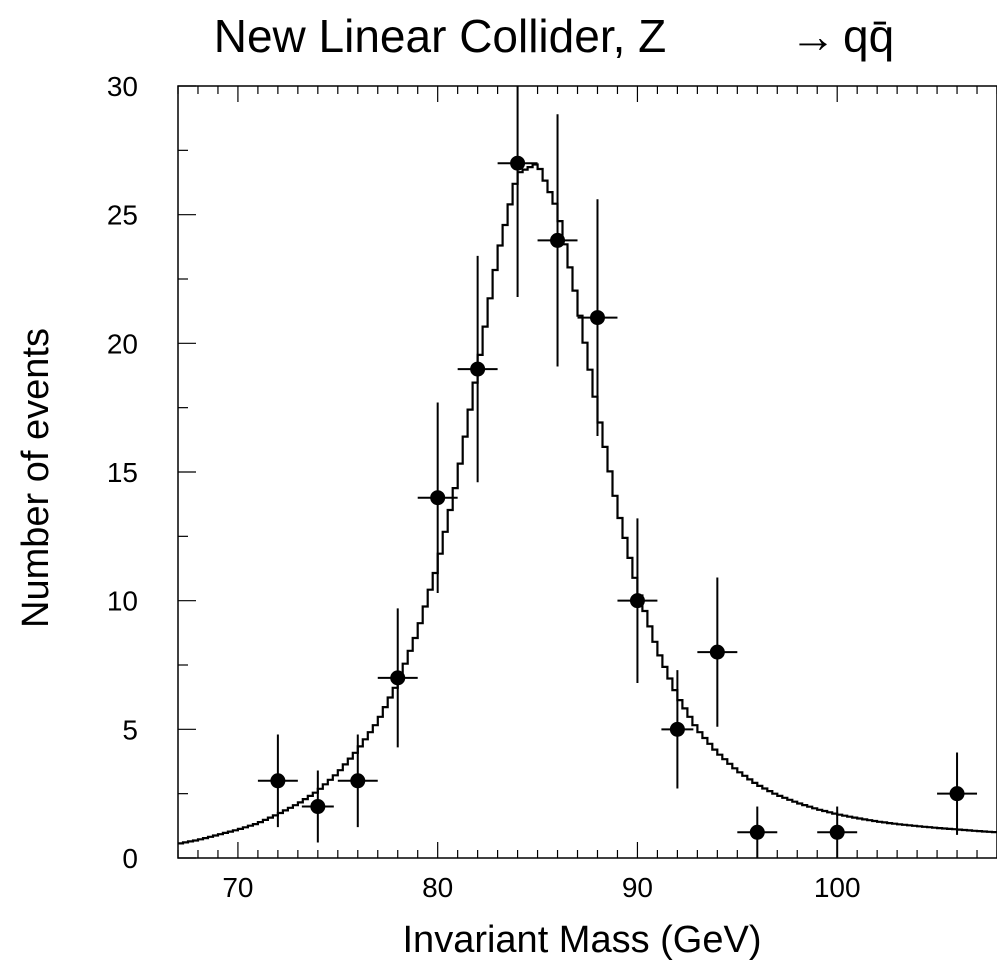 The height and width of the screenshot is (966, 997). Describe the element at coordinates (130, 729) in the screenshot. I see `y-tick-label: 5` at that location.